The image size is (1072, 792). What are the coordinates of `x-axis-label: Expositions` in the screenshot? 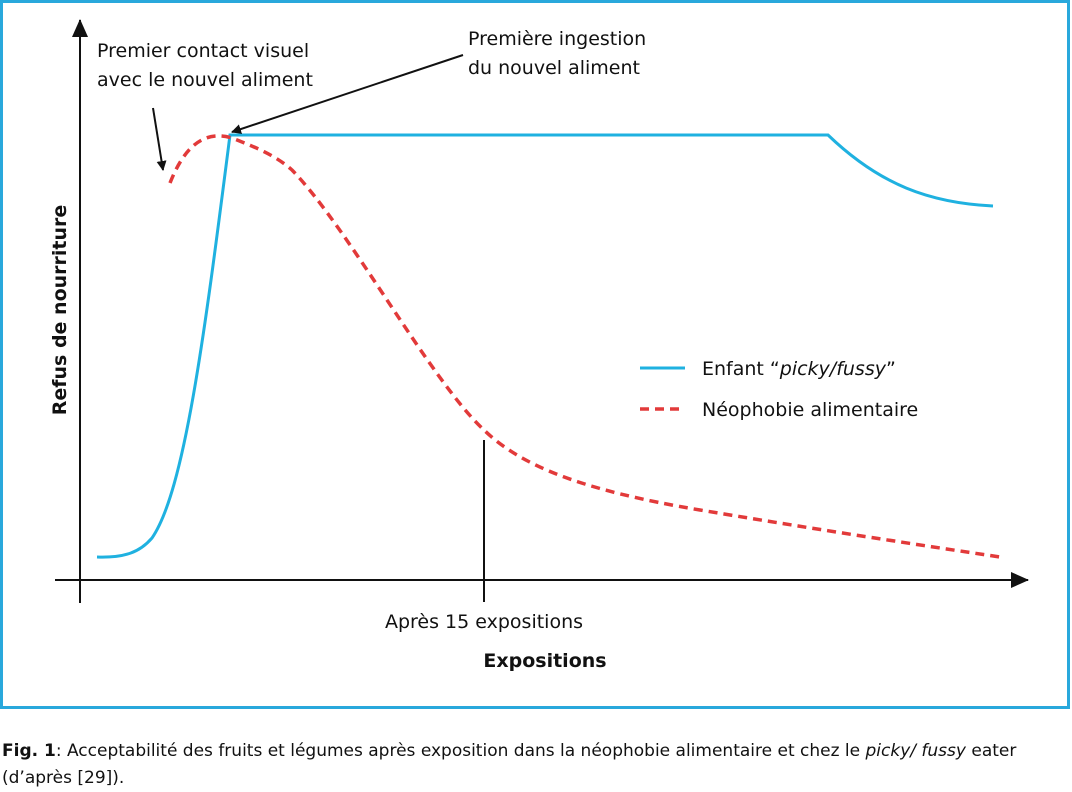 It's located at (544, 661).